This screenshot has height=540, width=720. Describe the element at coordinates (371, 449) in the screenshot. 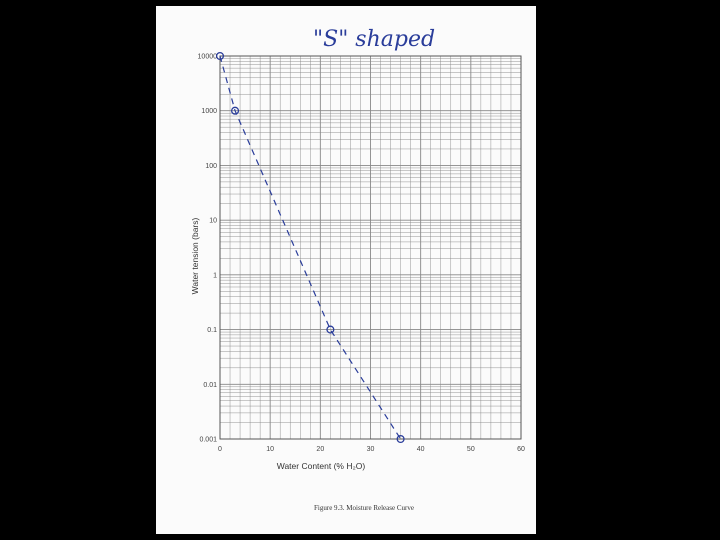

I see `x-tick-label: 30` at that location.